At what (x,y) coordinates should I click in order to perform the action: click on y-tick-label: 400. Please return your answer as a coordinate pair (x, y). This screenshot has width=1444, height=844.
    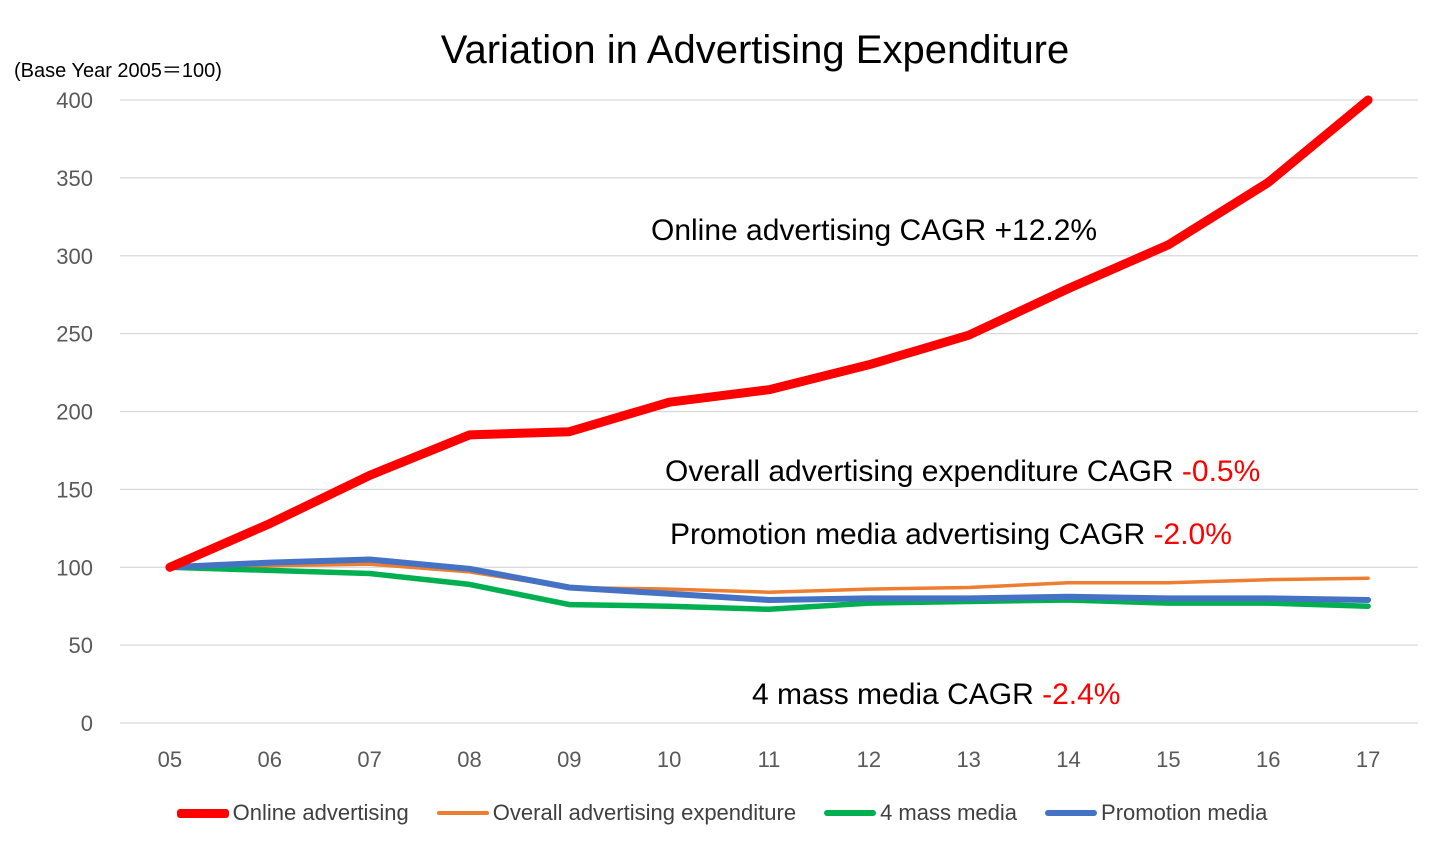
    Looking at the image, I should click on (74, 100).